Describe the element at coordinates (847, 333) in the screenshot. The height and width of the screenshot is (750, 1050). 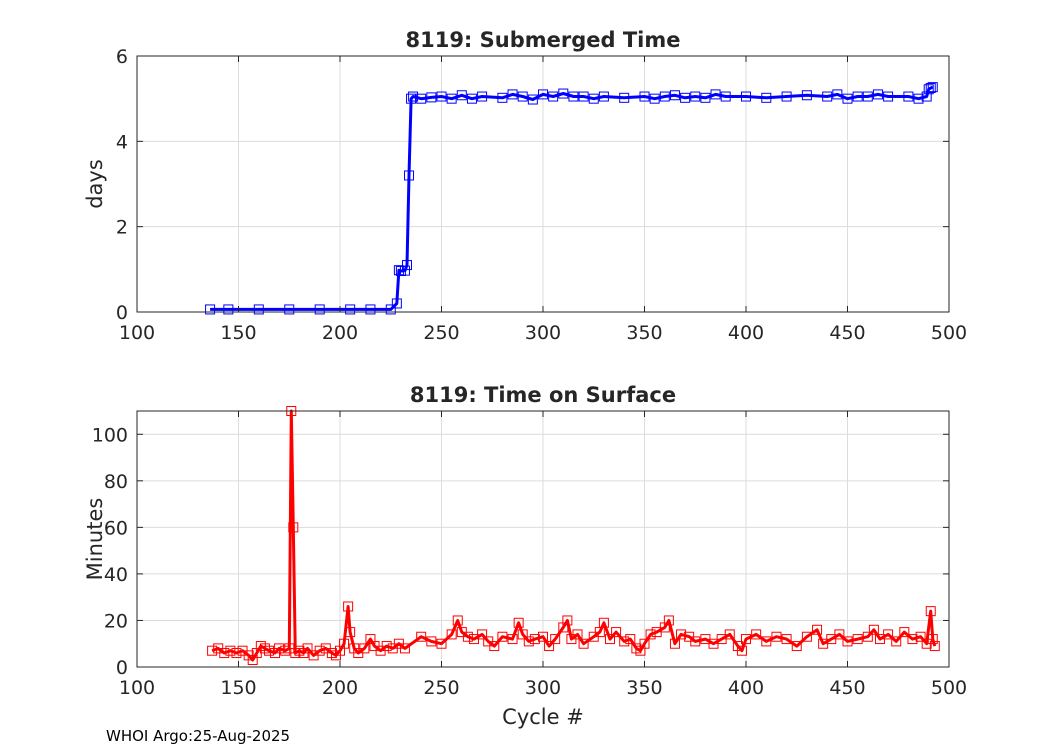
I see `x-tick-label: 450` at that location.